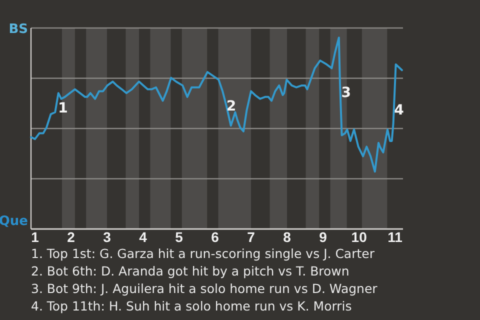  I want to click on x-tick-label: 8, so click(287, 236).